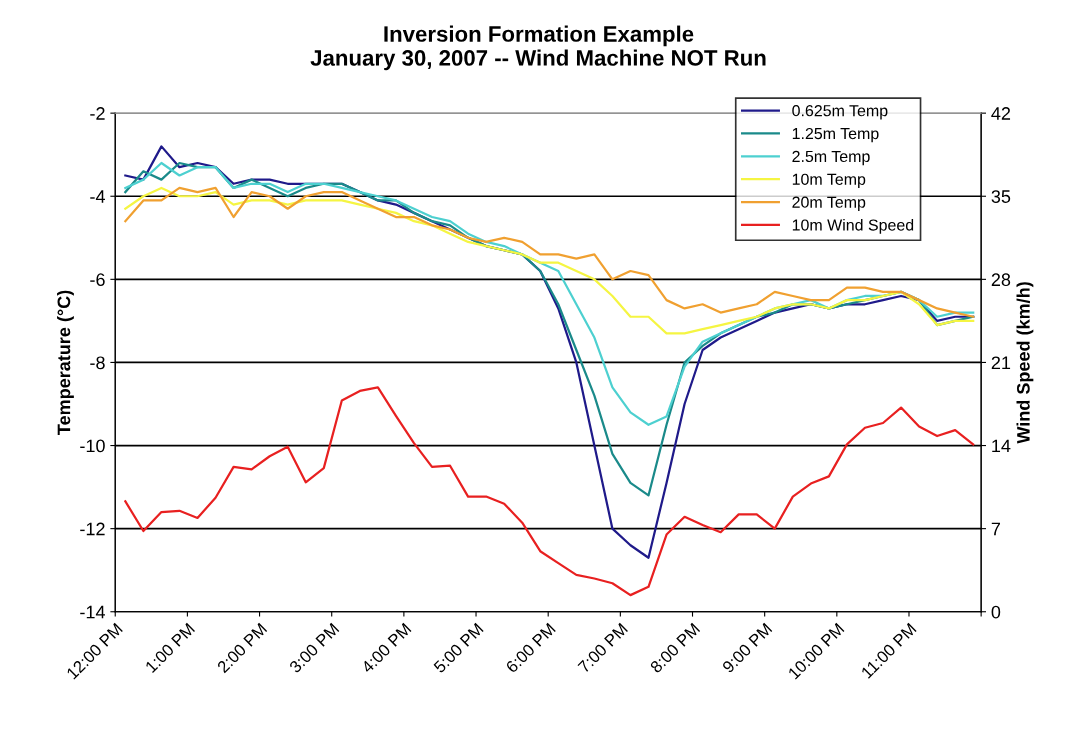 This screenshot has height=730, width=1077. Describe the element at coordinates (538, 48) in the screenshot. I see `chart-title: Inversion Formation Example January 30, 2007 -- Wind Machine NOT Run` at that location.